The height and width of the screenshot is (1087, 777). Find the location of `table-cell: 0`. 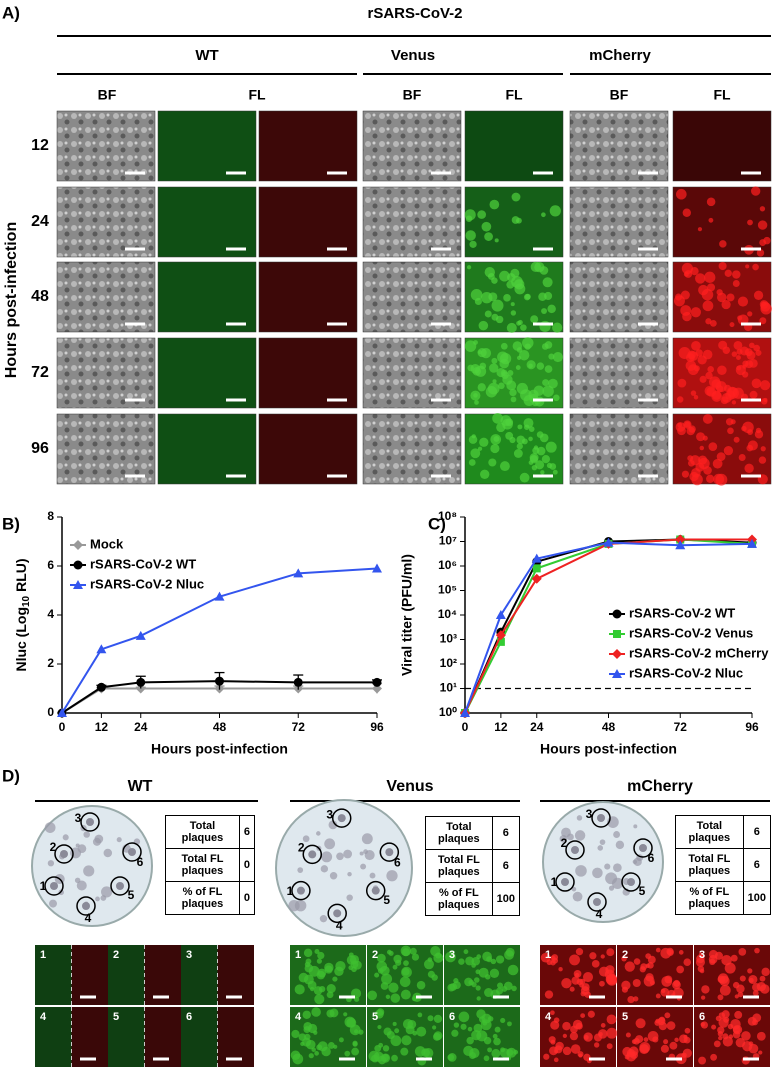

table-cell: 0 is located at coordinates (247, 865).